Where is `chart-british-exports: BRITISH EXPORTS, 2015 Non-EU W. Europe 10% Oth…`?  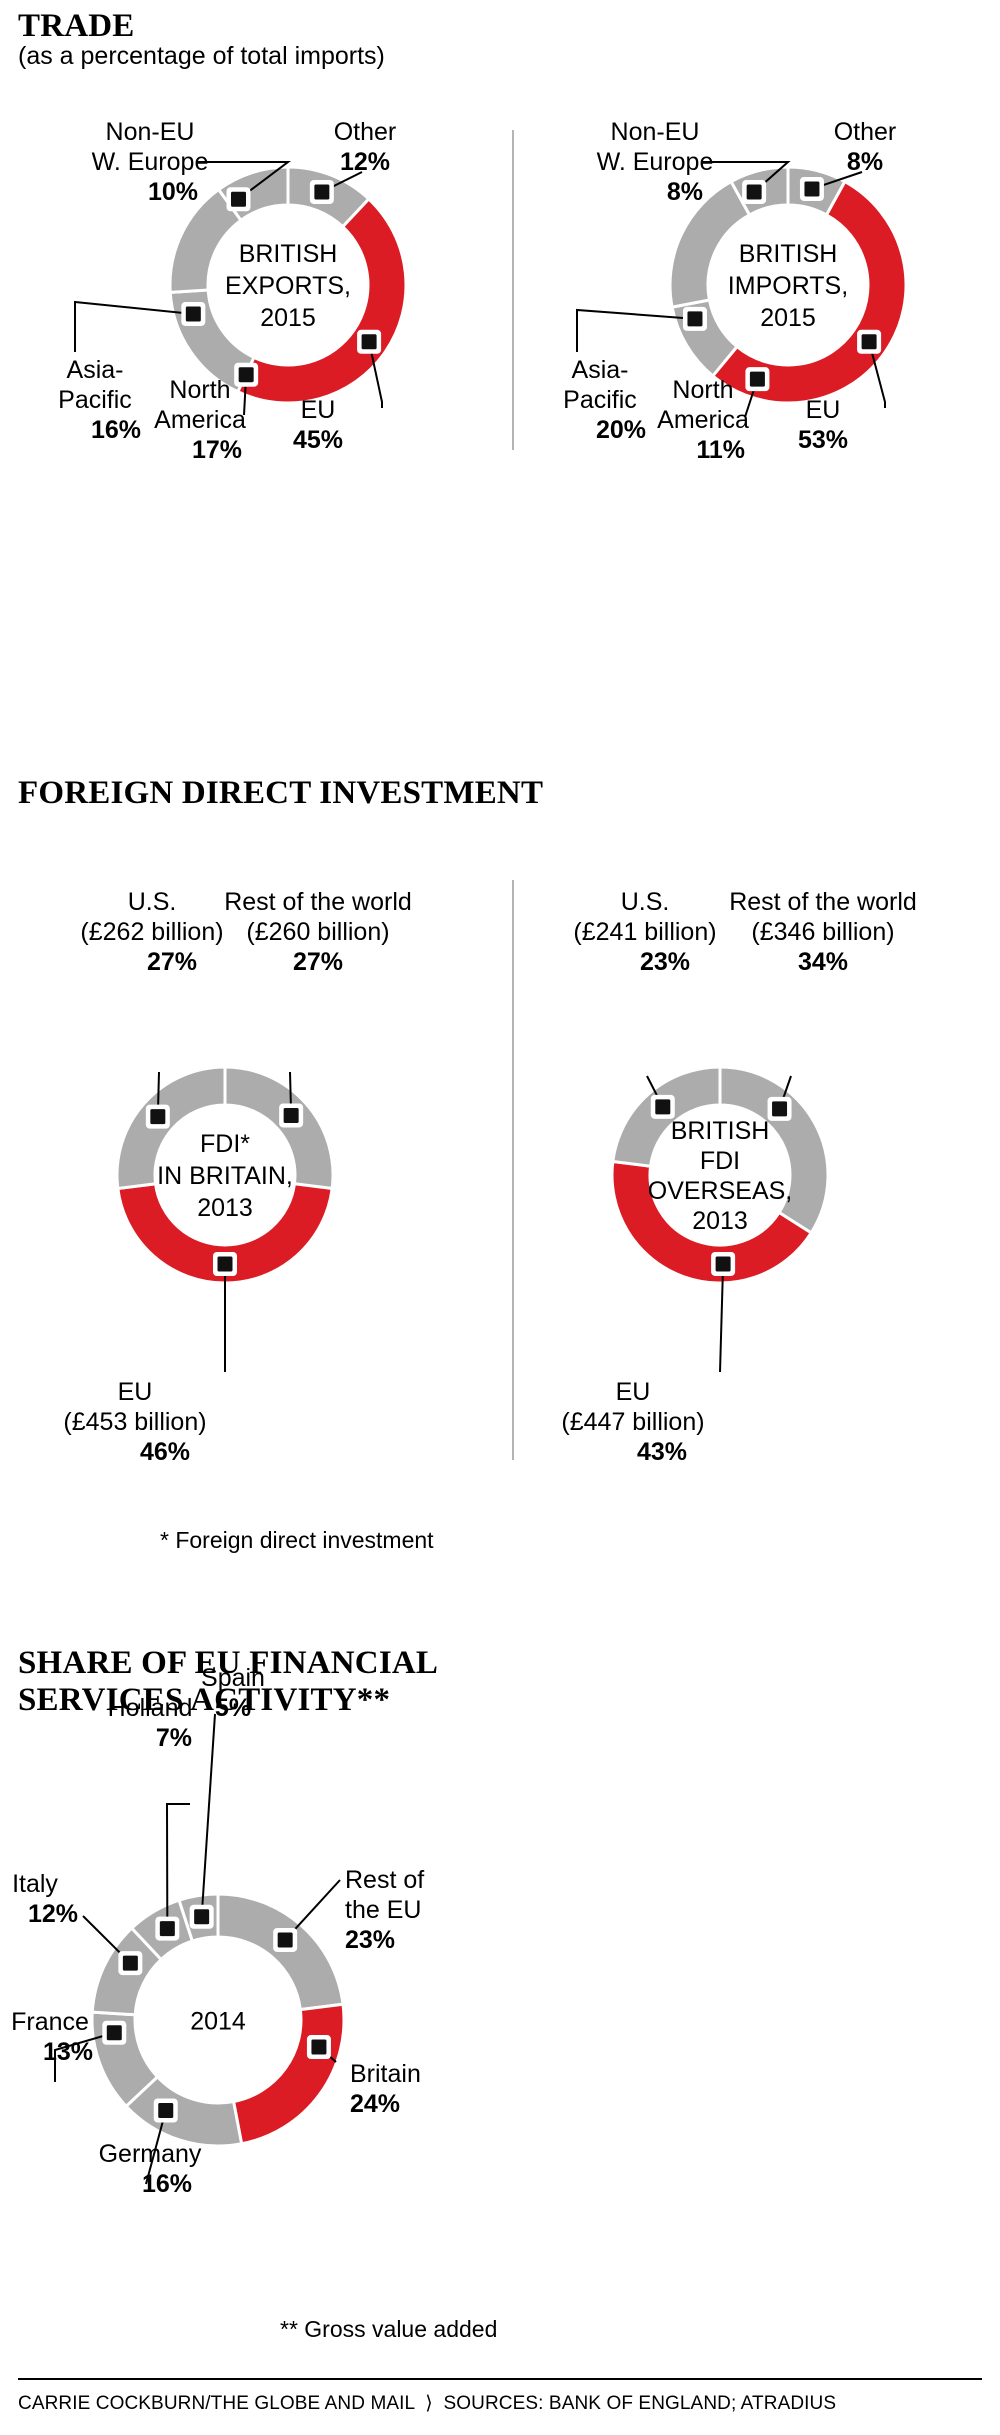
chart-british-exports: BRITISH EXPORTS, 2015 Non-EU W. Europe 10% Oth… is located at coordinates (252, 291).